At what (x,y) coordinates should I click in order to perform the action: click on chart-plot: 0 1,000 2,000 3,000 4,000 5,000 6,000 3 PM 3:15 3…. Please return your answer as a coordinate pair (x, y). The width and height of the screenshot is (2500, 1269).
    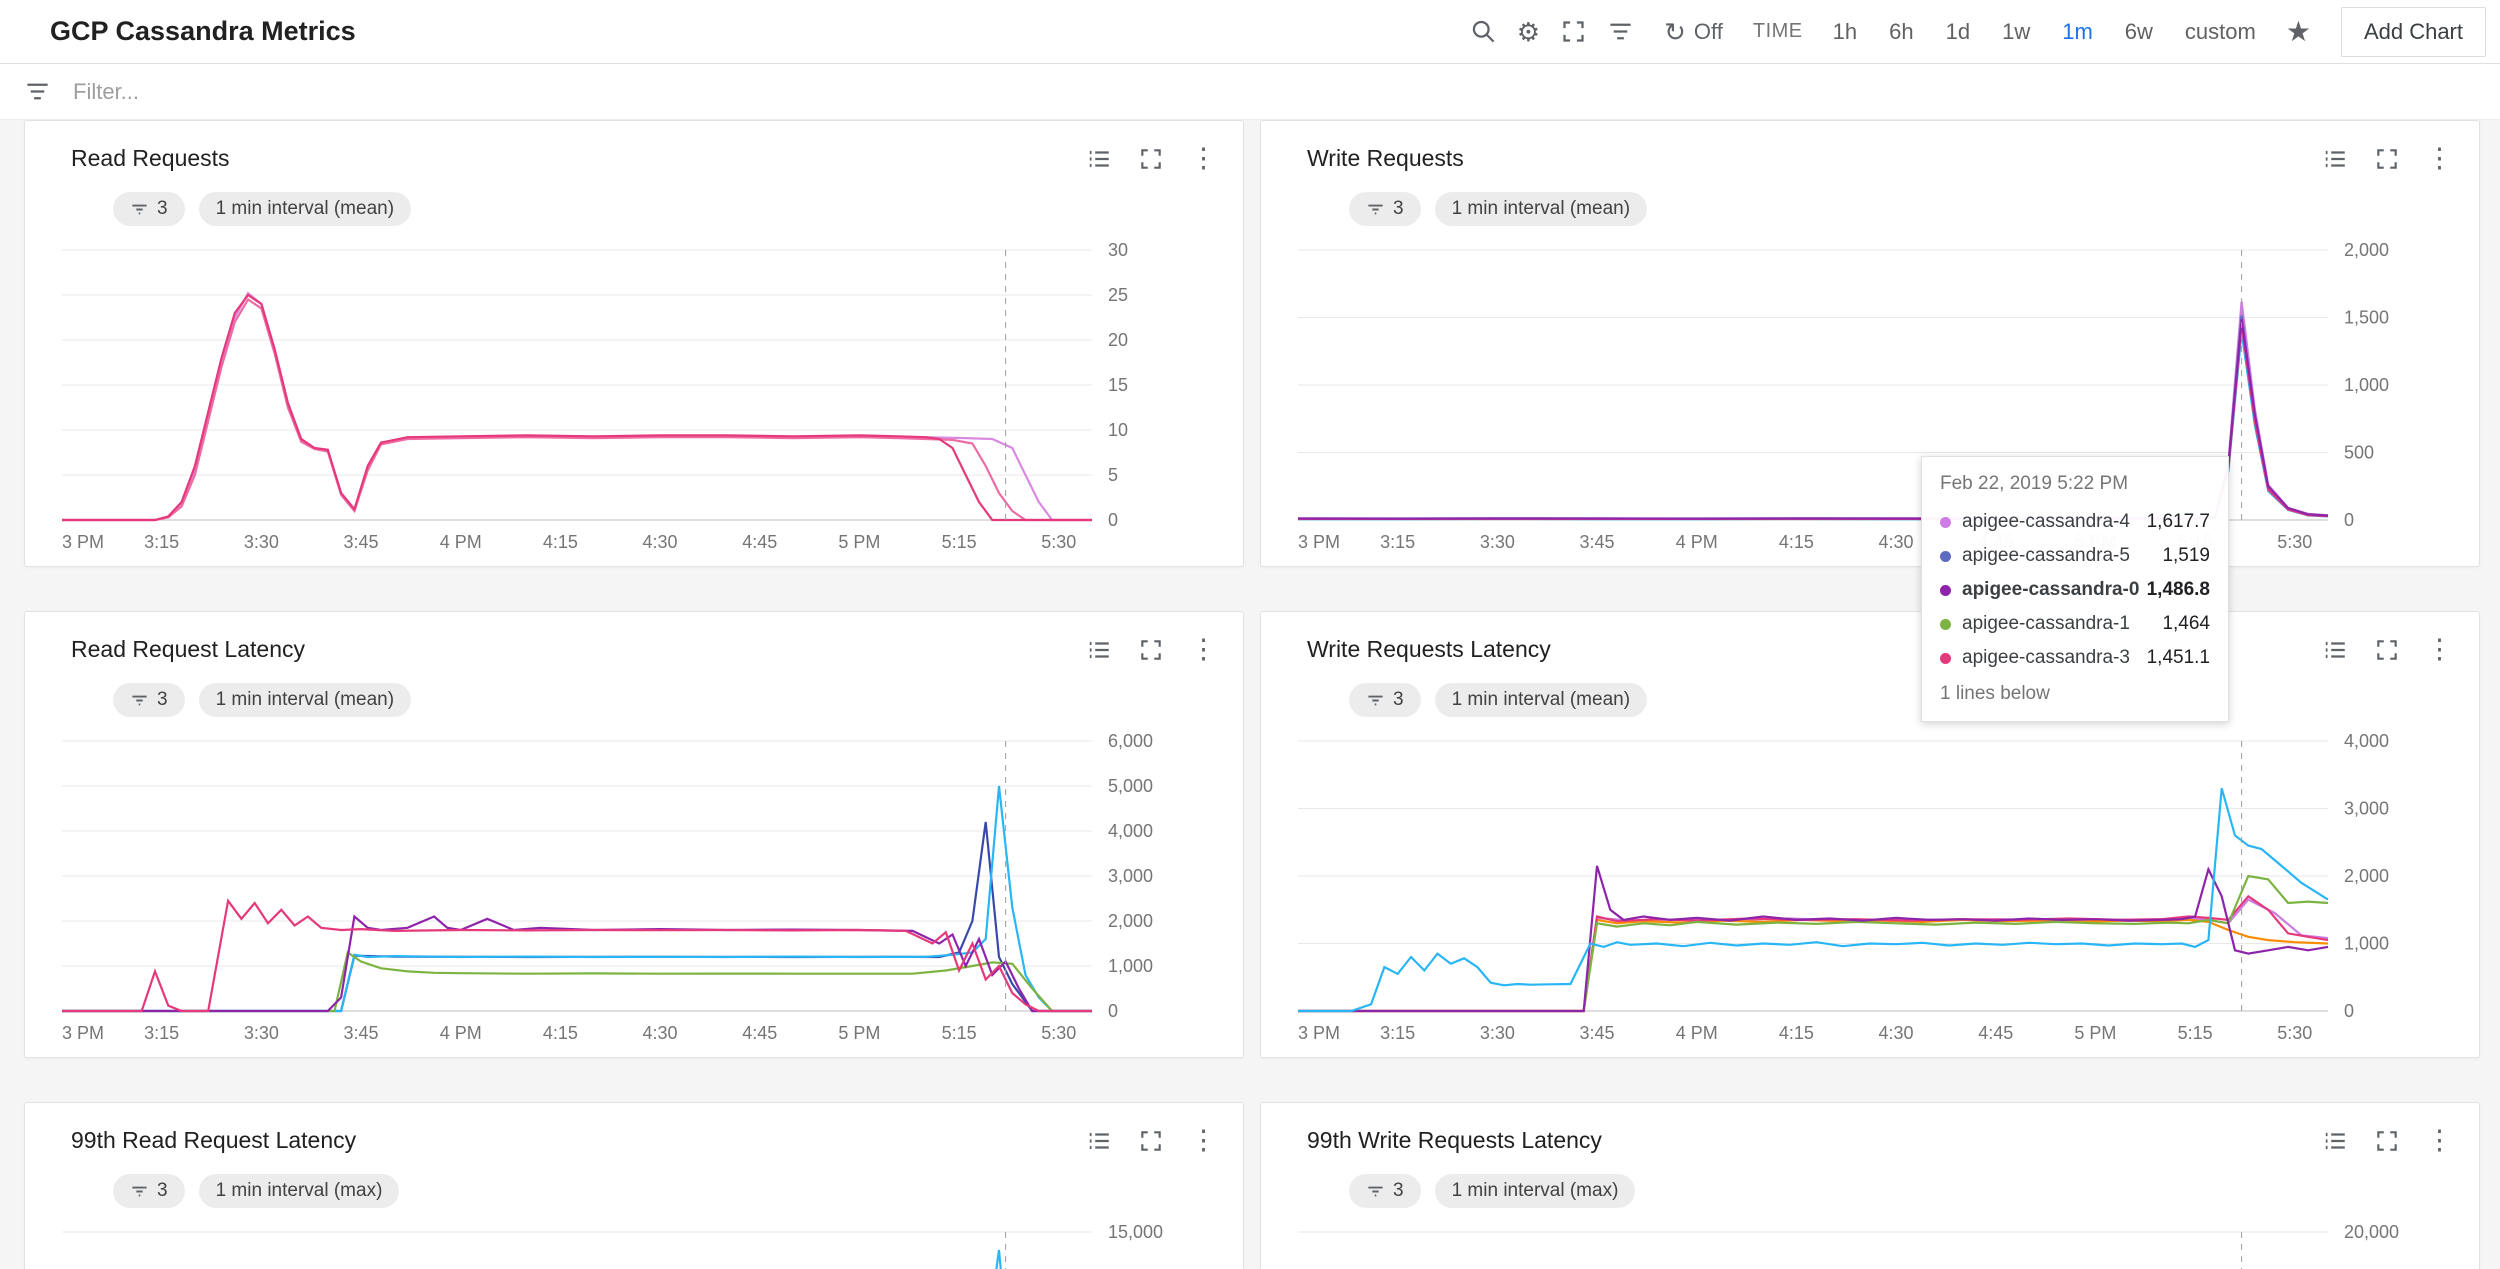
    Looking at the image, I should click on (629, 891).